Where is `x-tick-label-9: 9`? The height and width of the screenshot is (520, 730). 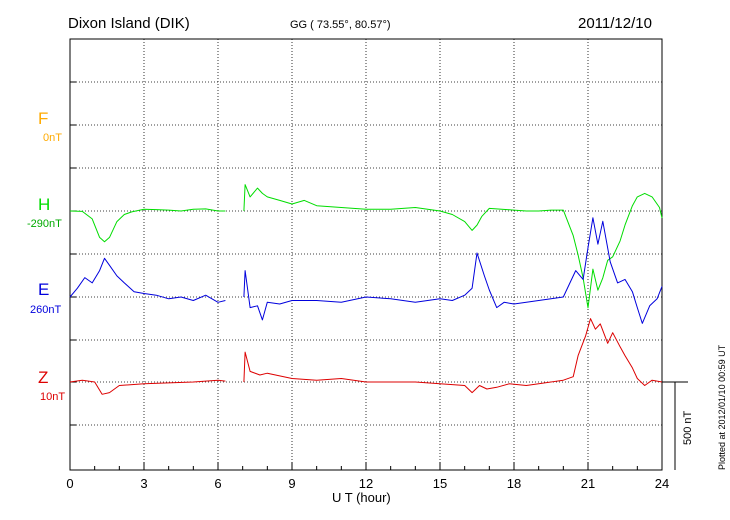 x-tick-label-9: 9 is located at coordinates (291, 483).